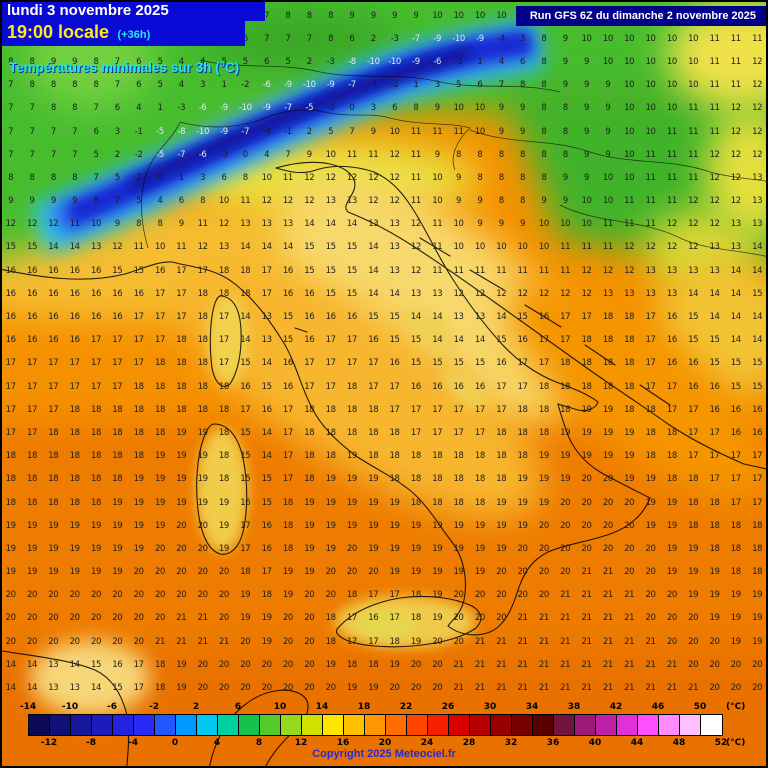  Describe the element at coordinates (217, 743) in the screenshot. I see `scale-label: 4` at that location.